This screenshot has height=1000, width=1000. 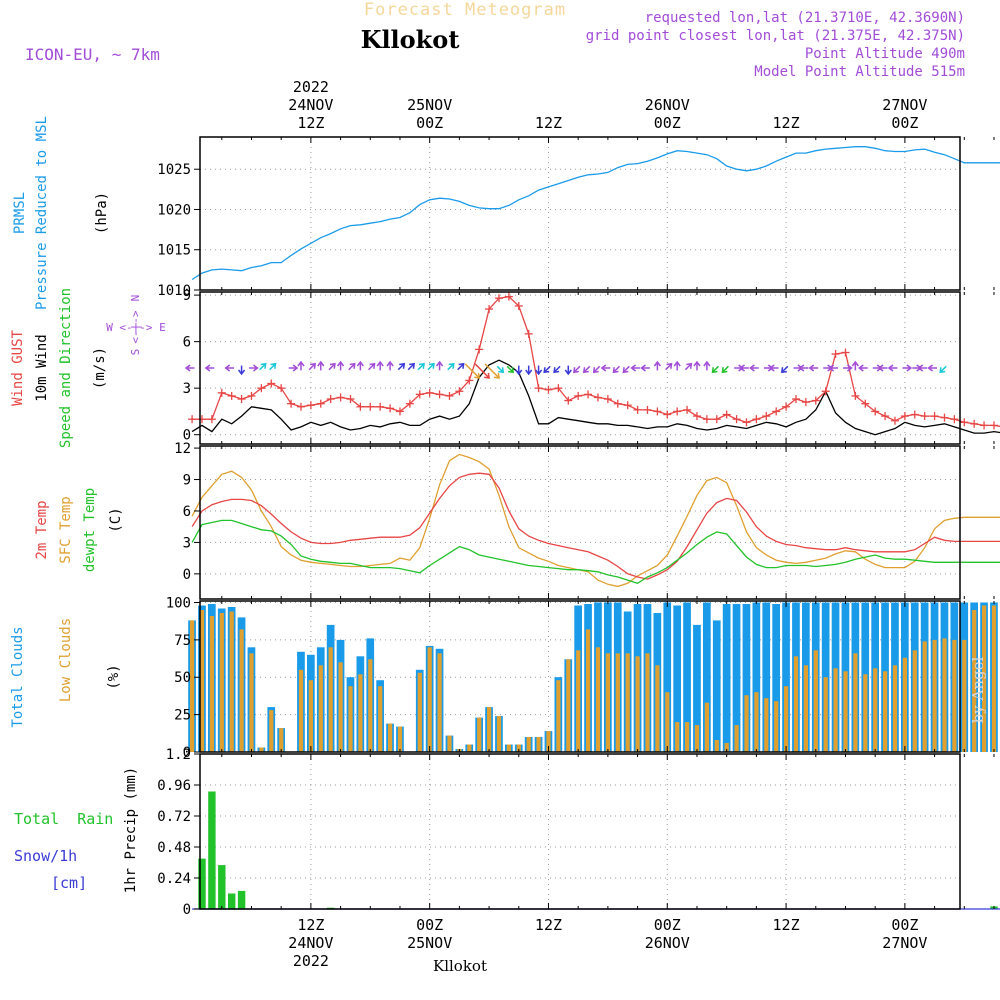 What do you see at coordinates (187, 343) in the screenshot?
I see `y-tick-label: 6` at bounding box center [187, 343].